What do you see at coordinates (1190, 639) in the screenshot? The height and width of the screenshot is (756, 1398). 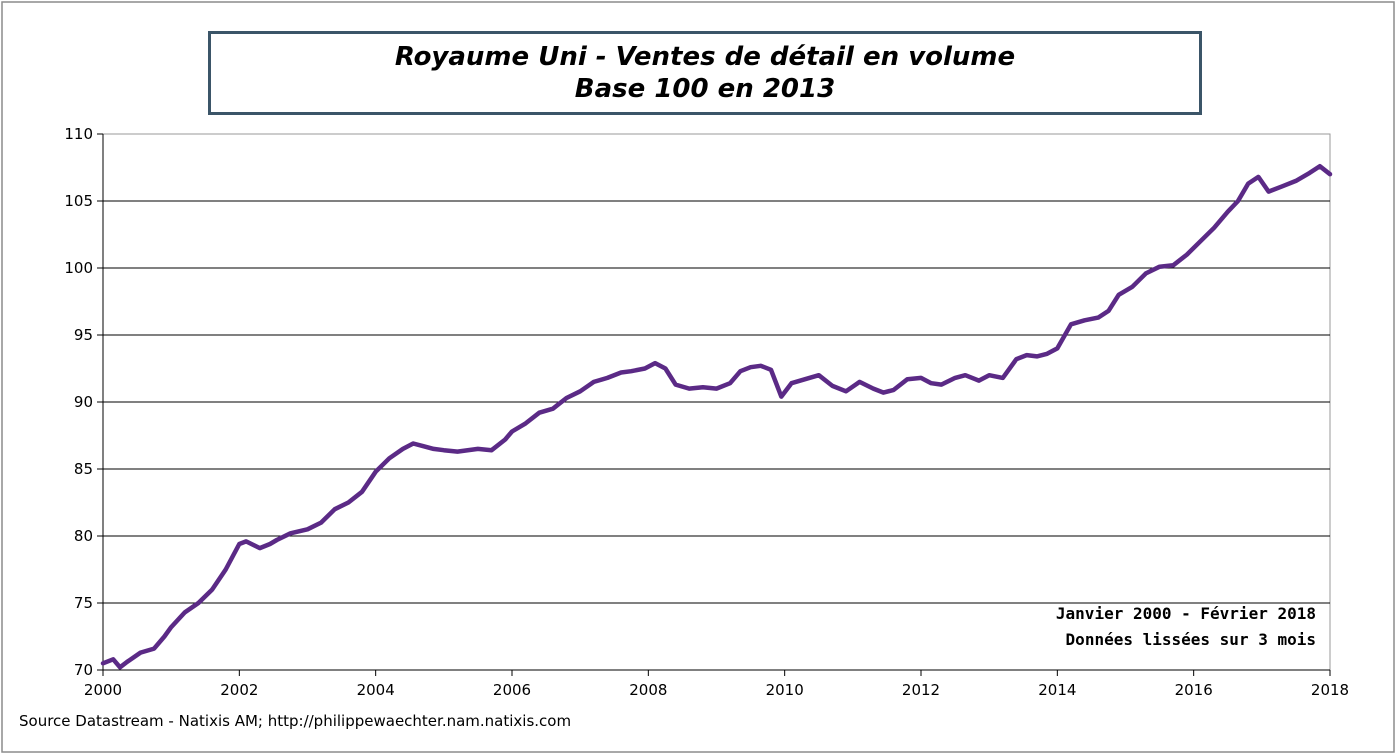 I see `annotation-smoothing: Données lissées sur 3 mois` at bounding box center [1190, 639].